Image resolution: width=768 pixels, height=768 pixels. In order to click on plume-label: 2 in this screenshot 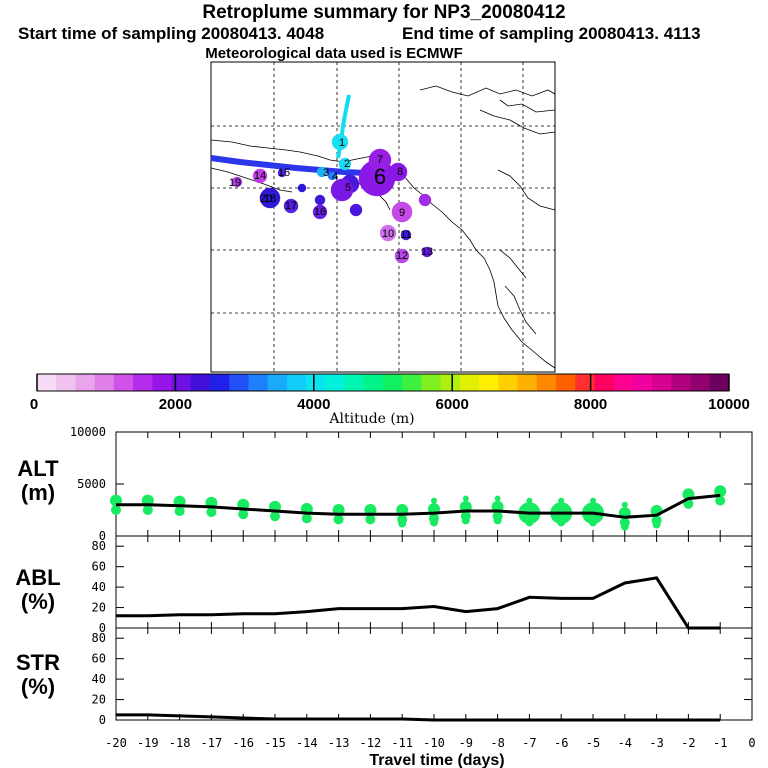, I will do `click(347, 164)`.